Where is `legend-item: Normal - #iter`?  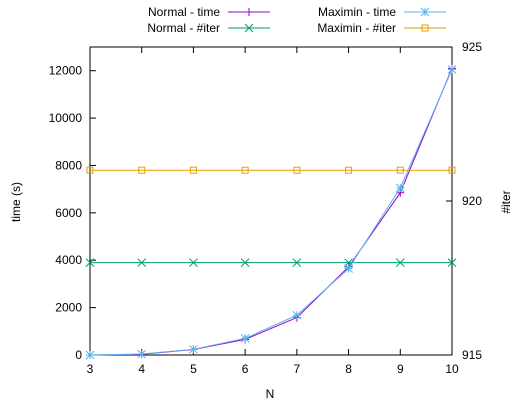 legend-item: Normal - #iter is located at coordinates (208, 28).